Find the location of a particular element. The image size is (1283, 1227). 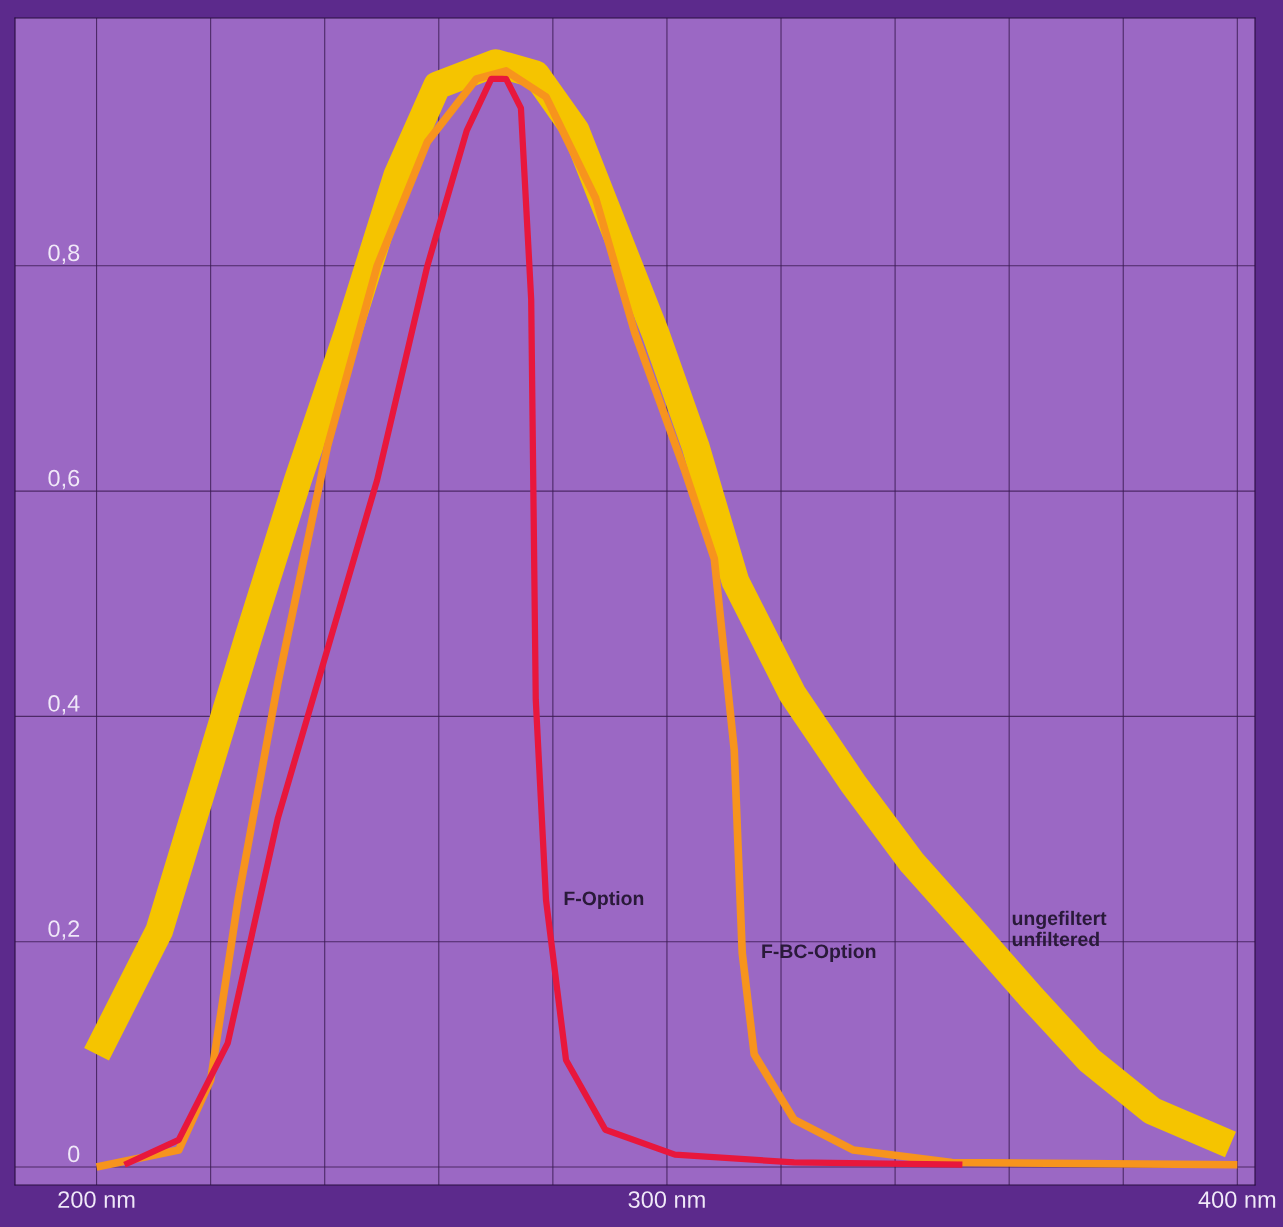

series-label: ungefiltert unfiltered is located at coordinates (1059, 928).